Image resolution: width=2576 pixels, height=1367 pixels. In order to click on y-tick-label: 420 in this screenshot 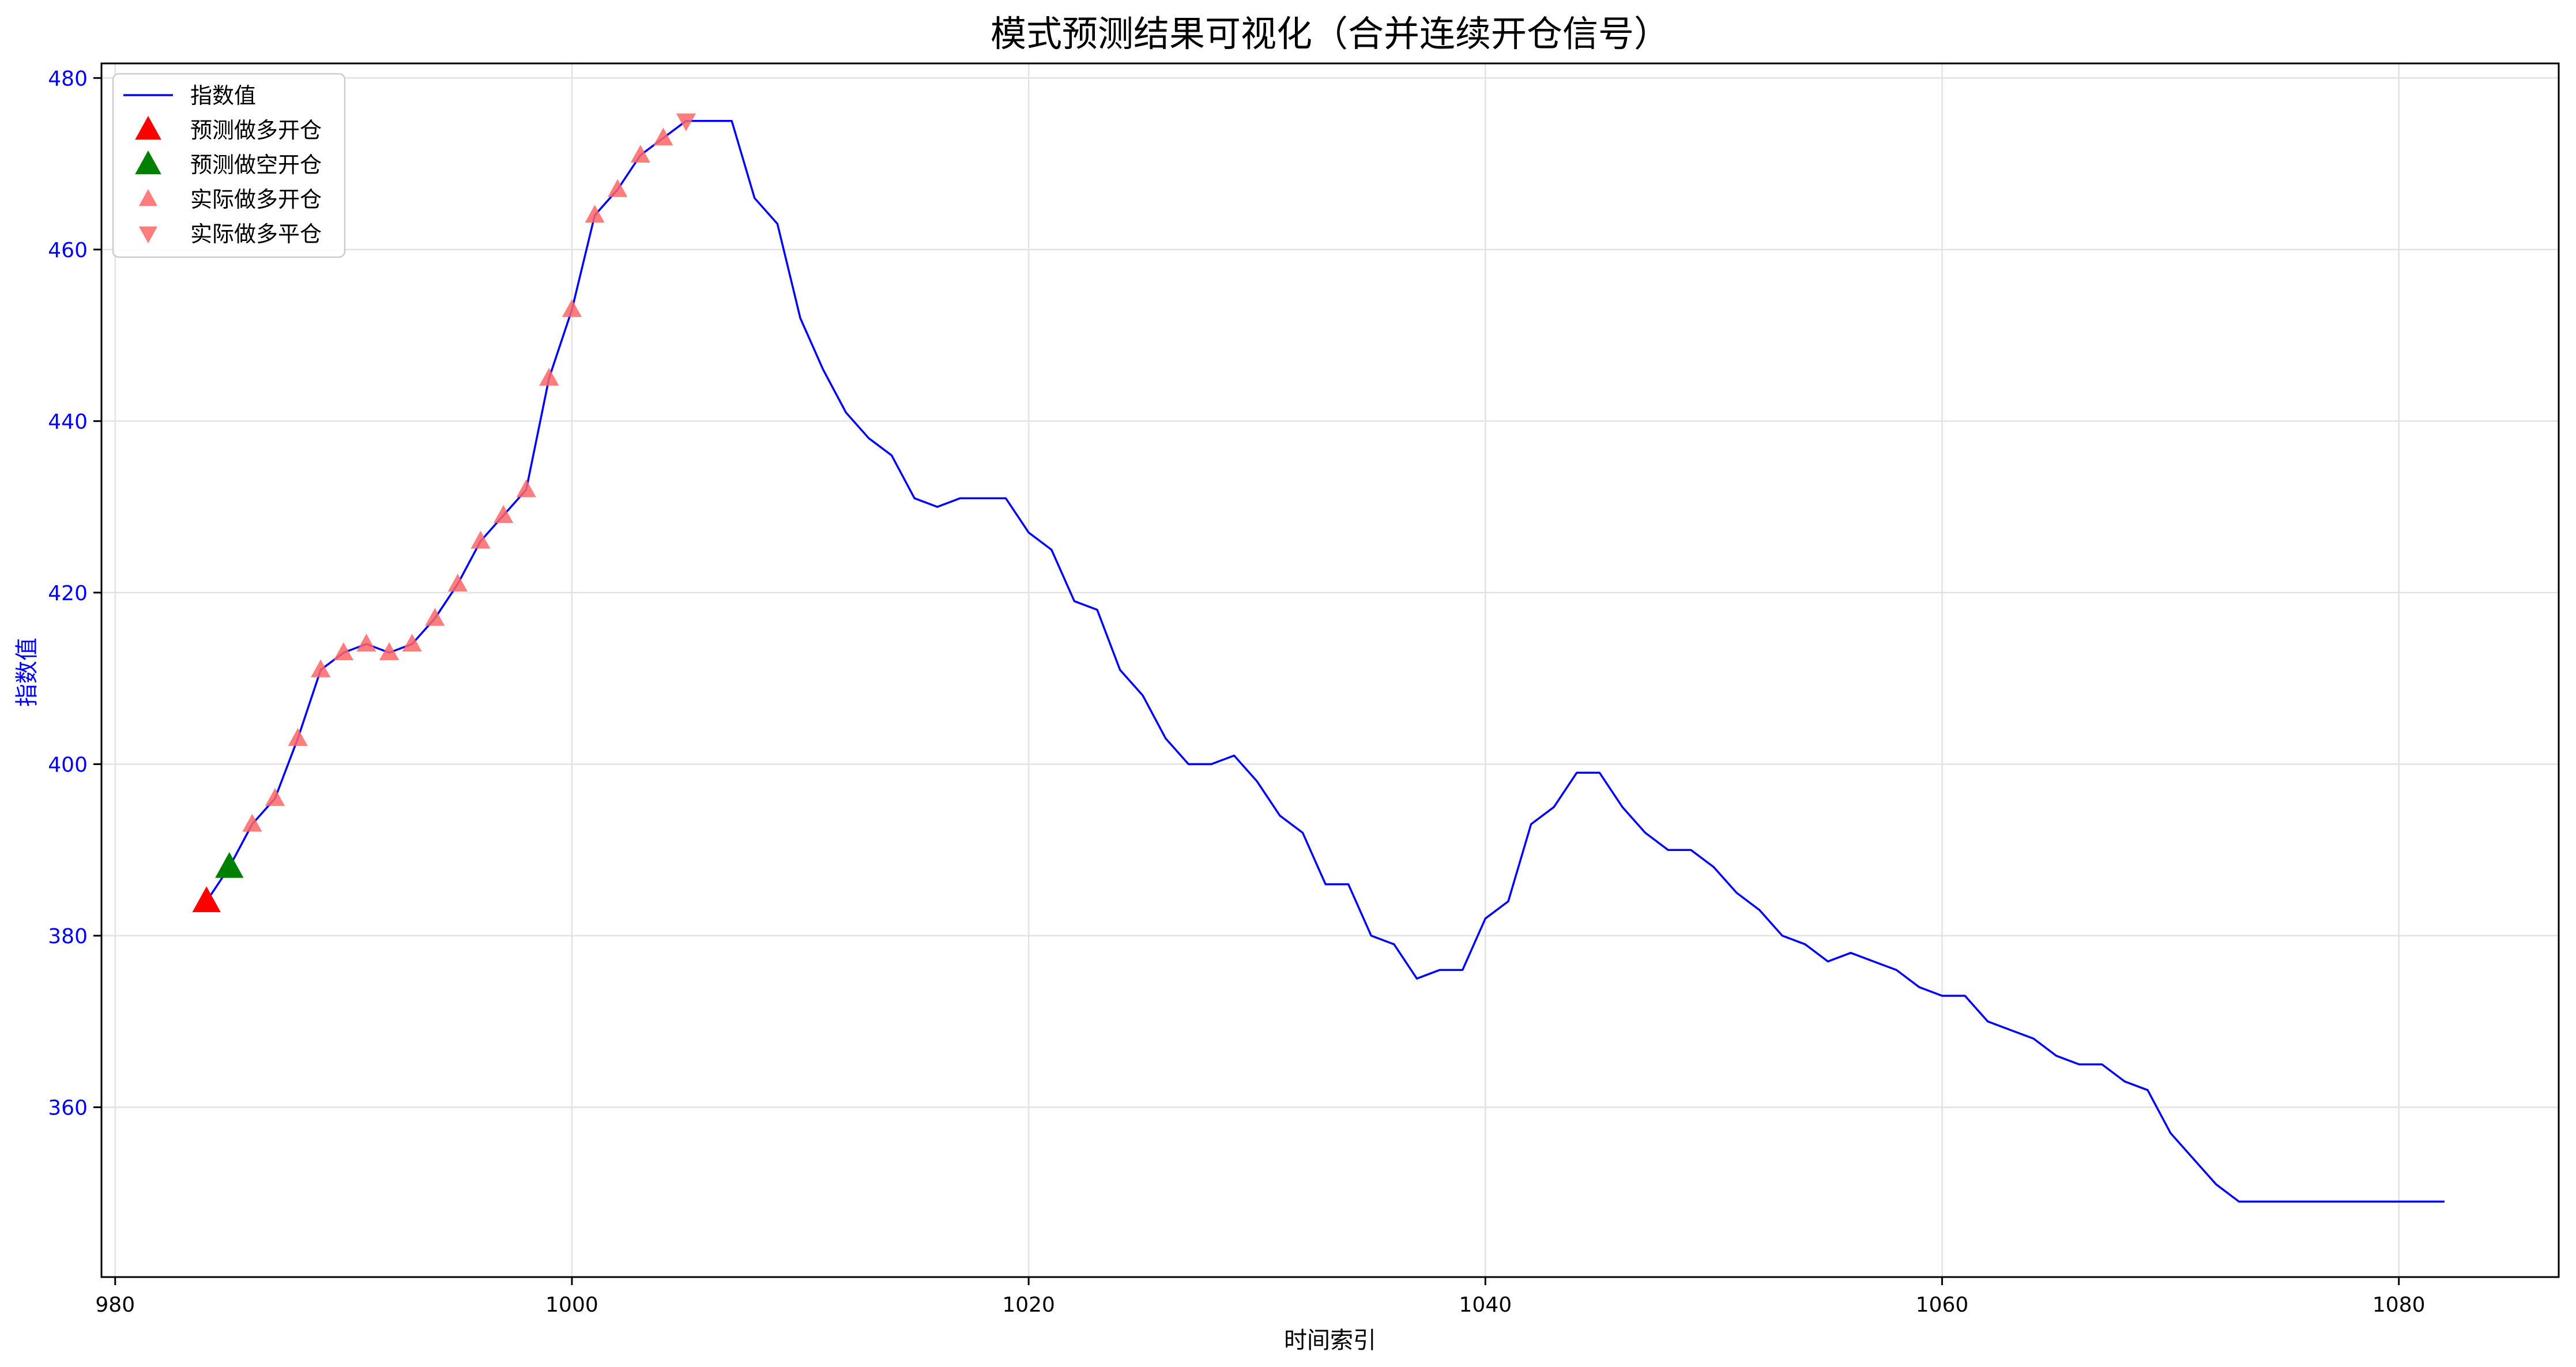, I will do `click(68, 594)`.